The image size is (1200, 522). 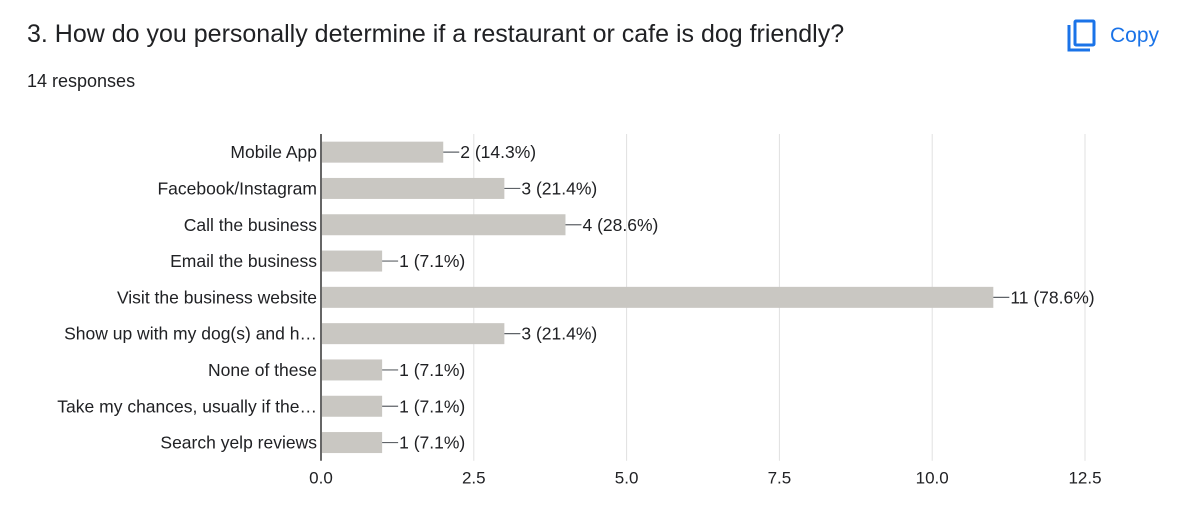 I want to click on category-label: Visit the business website, so click(x=217, y=297).